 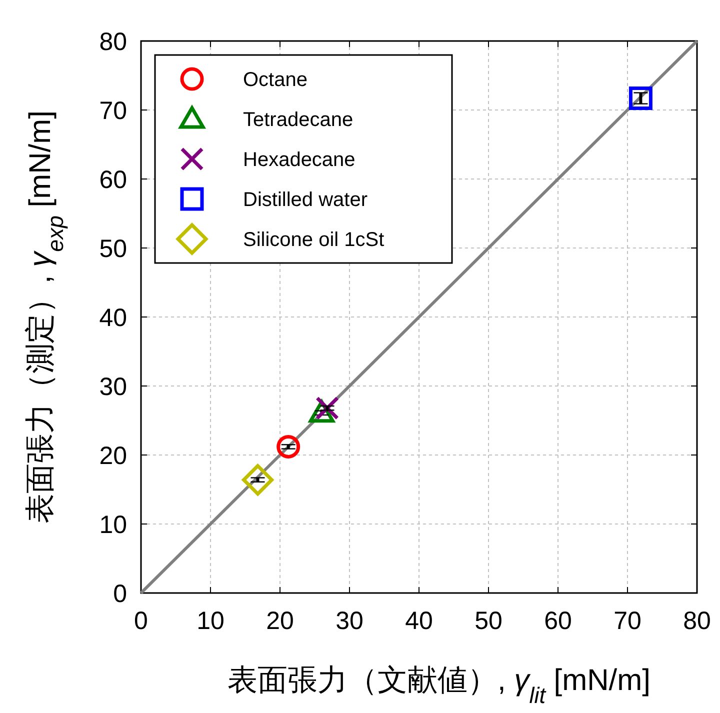 I want to click on x-tick-label: 70, so click(x=628, y=621).